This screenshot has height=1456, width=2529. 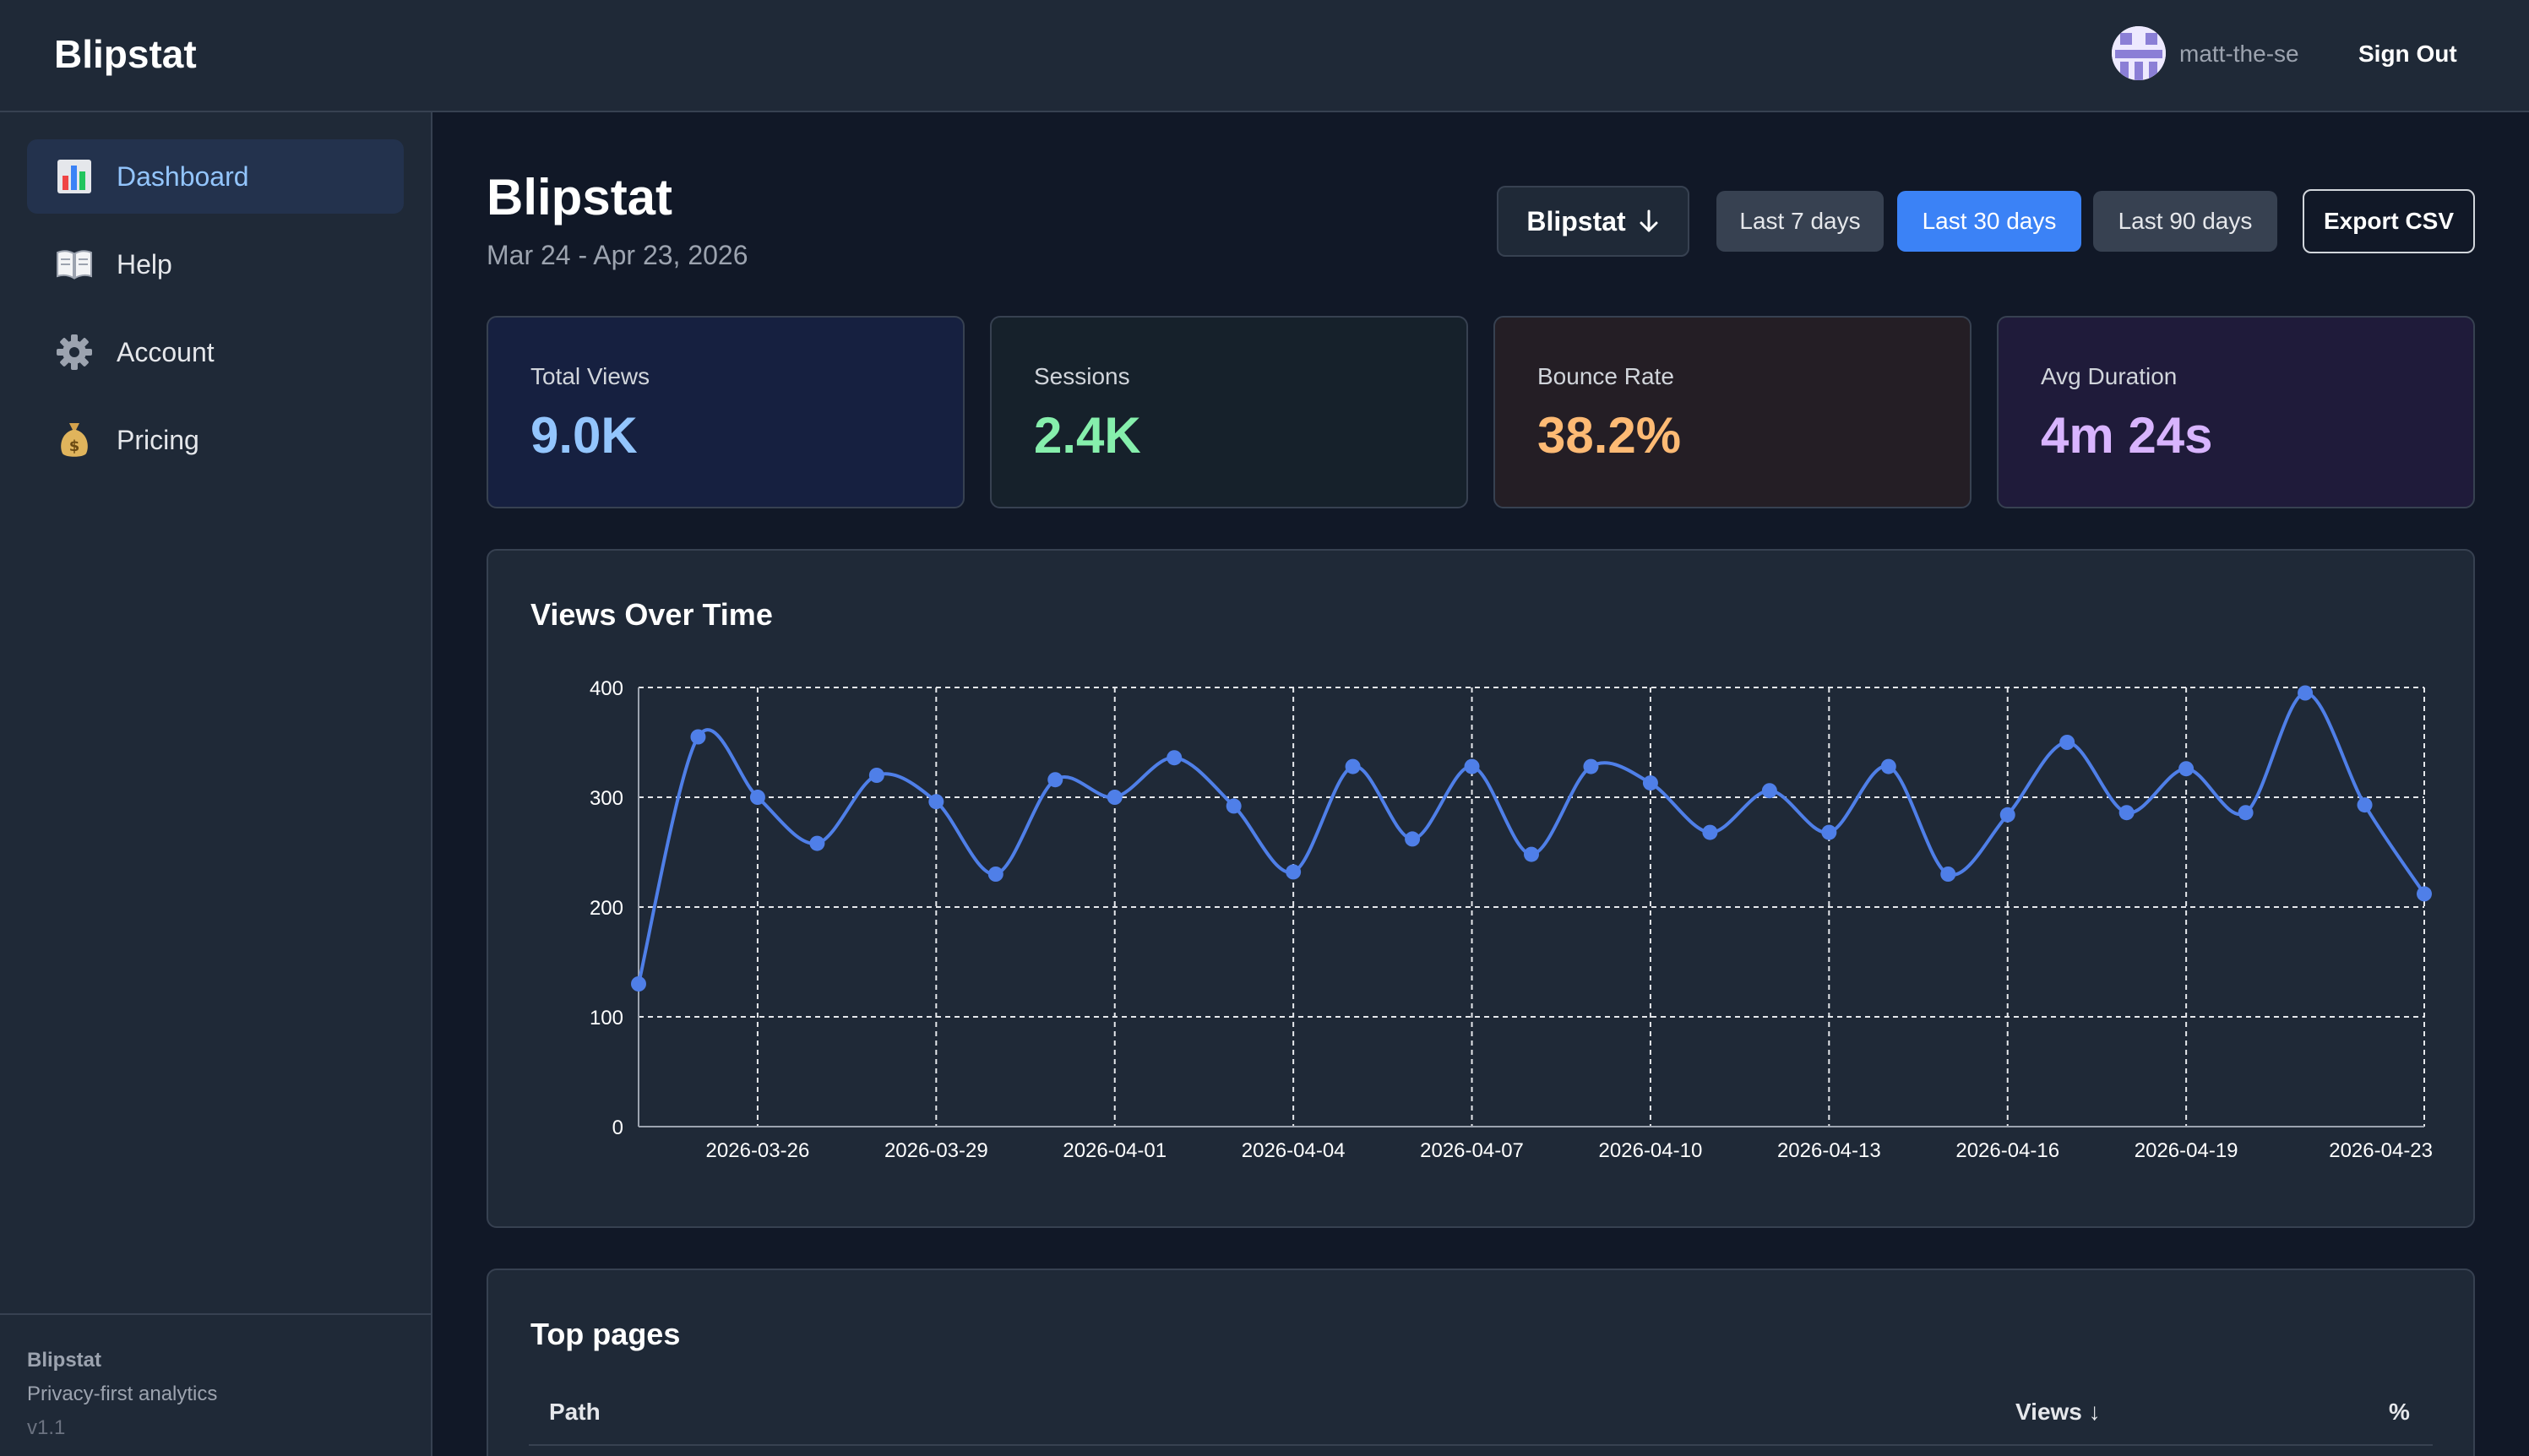 What do you see at coordinates (2185, 221) in the screenshot?
I see `range-90-days-button: Last 90 days` at bounding box center [2185, 221].